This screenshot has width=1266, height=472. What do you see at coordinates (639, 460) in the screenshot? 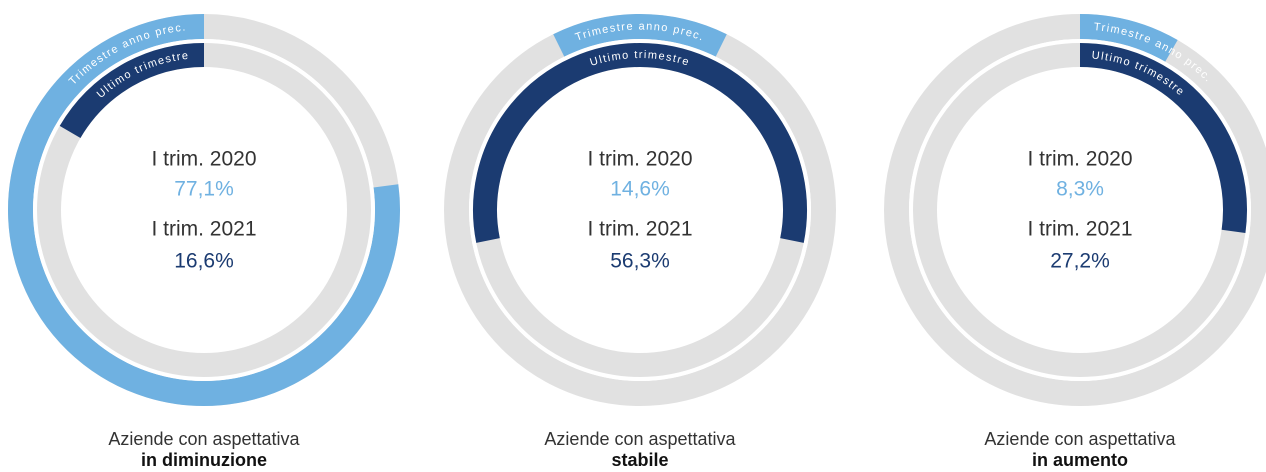
I see `caption-strong: stabile` at bounding box center [639, 460].